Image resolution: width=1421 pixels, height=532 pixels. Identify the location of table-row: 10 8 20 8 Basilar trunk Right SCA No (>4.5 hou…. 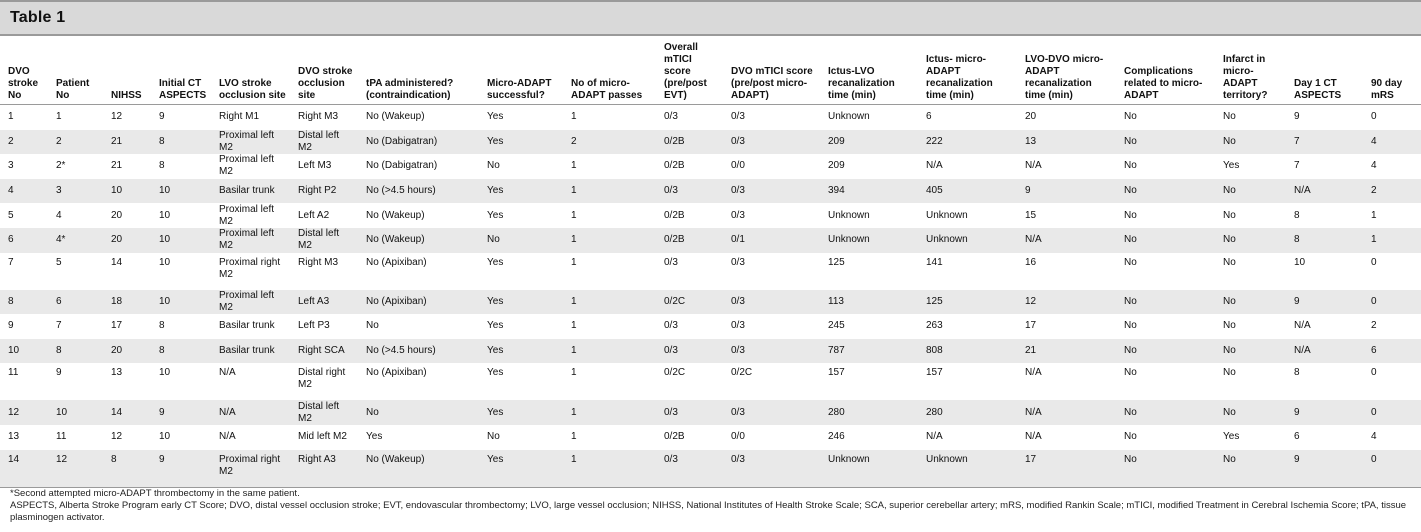
(710, 351).